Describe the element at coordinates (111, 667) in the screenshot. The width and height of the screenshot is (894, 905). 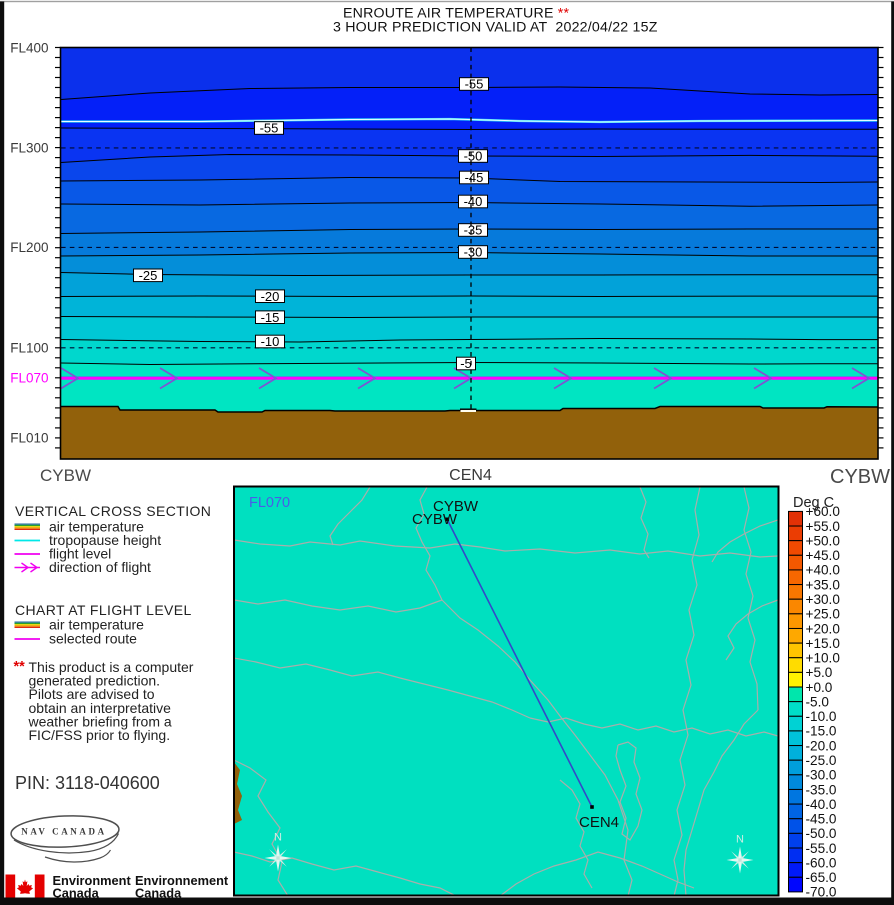
I see `svg-text: This product is a computer` at that location.